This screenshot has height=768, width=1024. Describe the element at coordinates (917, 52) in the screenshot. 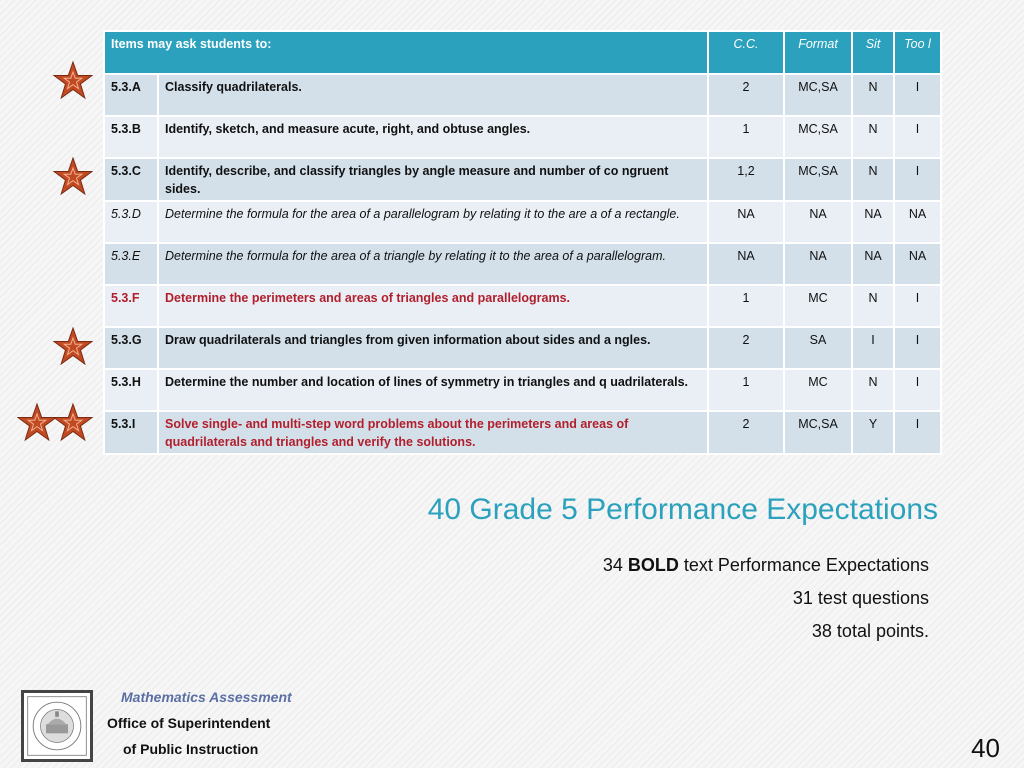

I see `header-tool: Too l` at that location.